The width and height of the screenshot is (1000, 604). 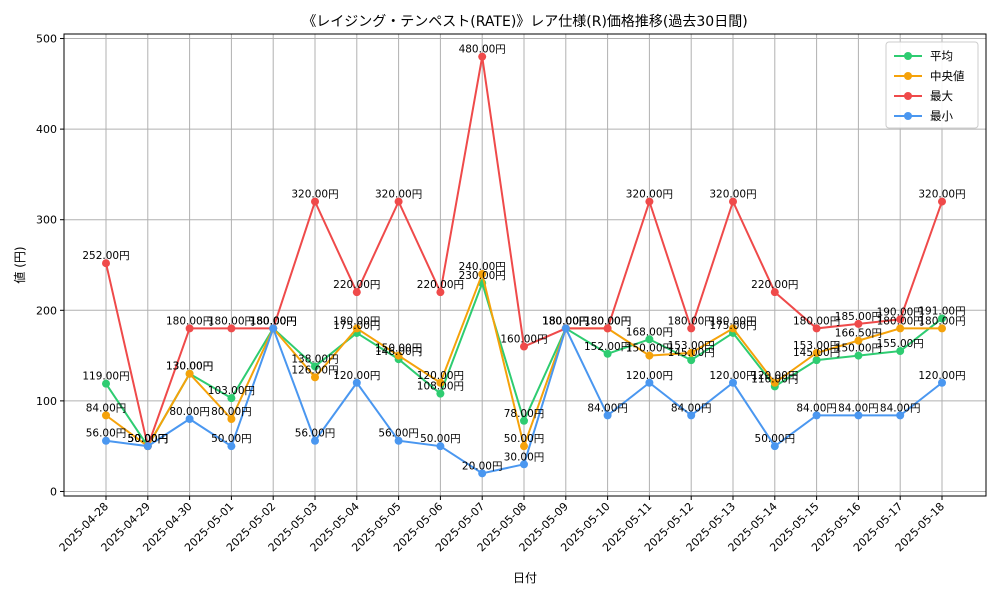 What do you see at coordinates (941, 116) in the screenshot?
I see `legend-label: 最小` at bounding box center [941, 116].